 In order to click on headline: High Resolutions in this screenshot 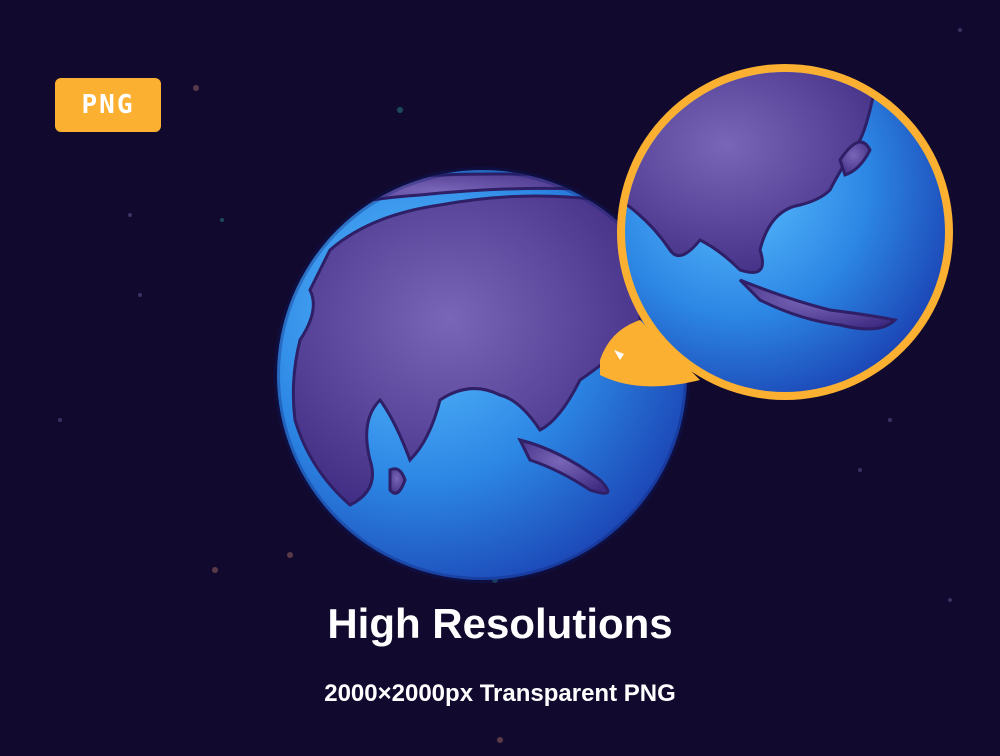, I will do `click(500, 623)`.